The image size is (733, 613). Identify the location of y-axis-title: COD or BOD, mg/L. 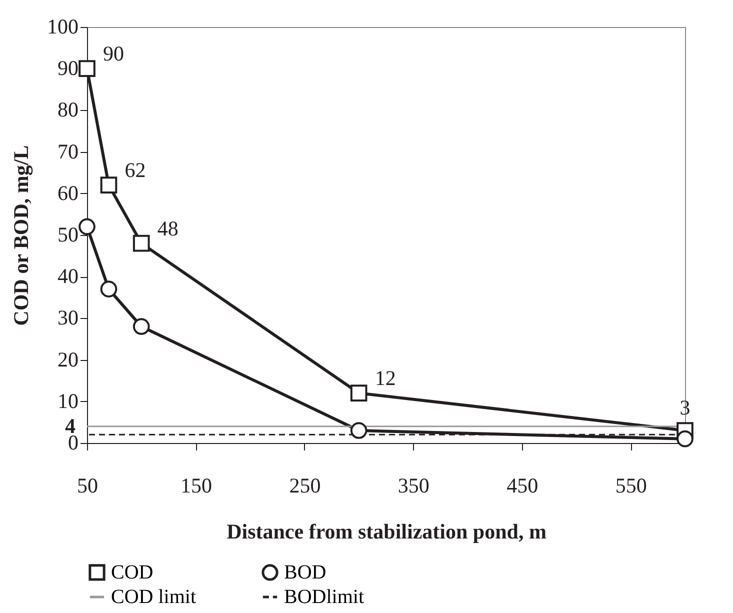
(21, 235).